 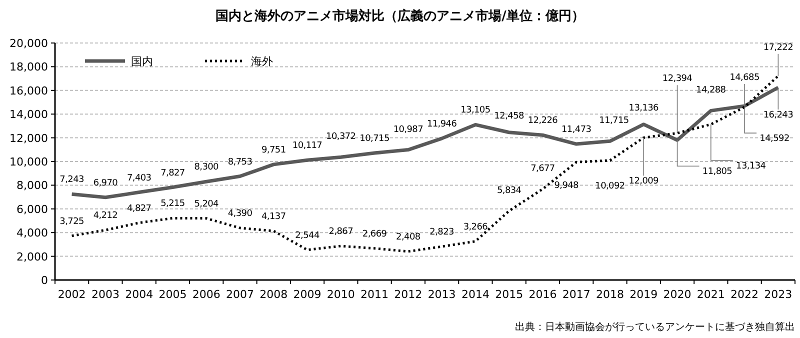 I want to click on data-label: 2,867, so click(x=341, y=232).